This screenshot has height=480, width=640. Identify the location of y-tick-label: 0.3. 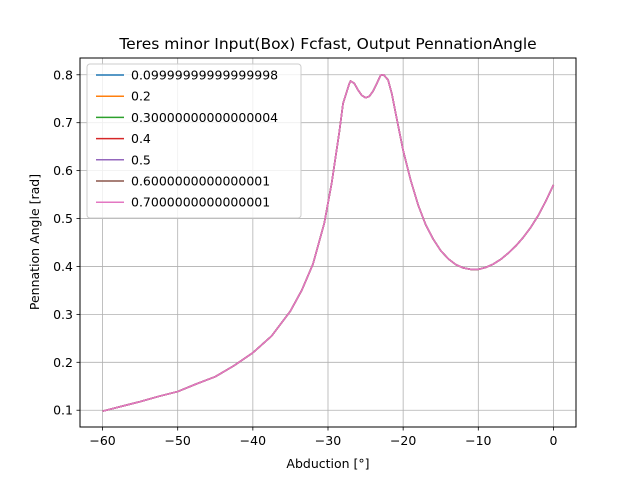
(63, 314).